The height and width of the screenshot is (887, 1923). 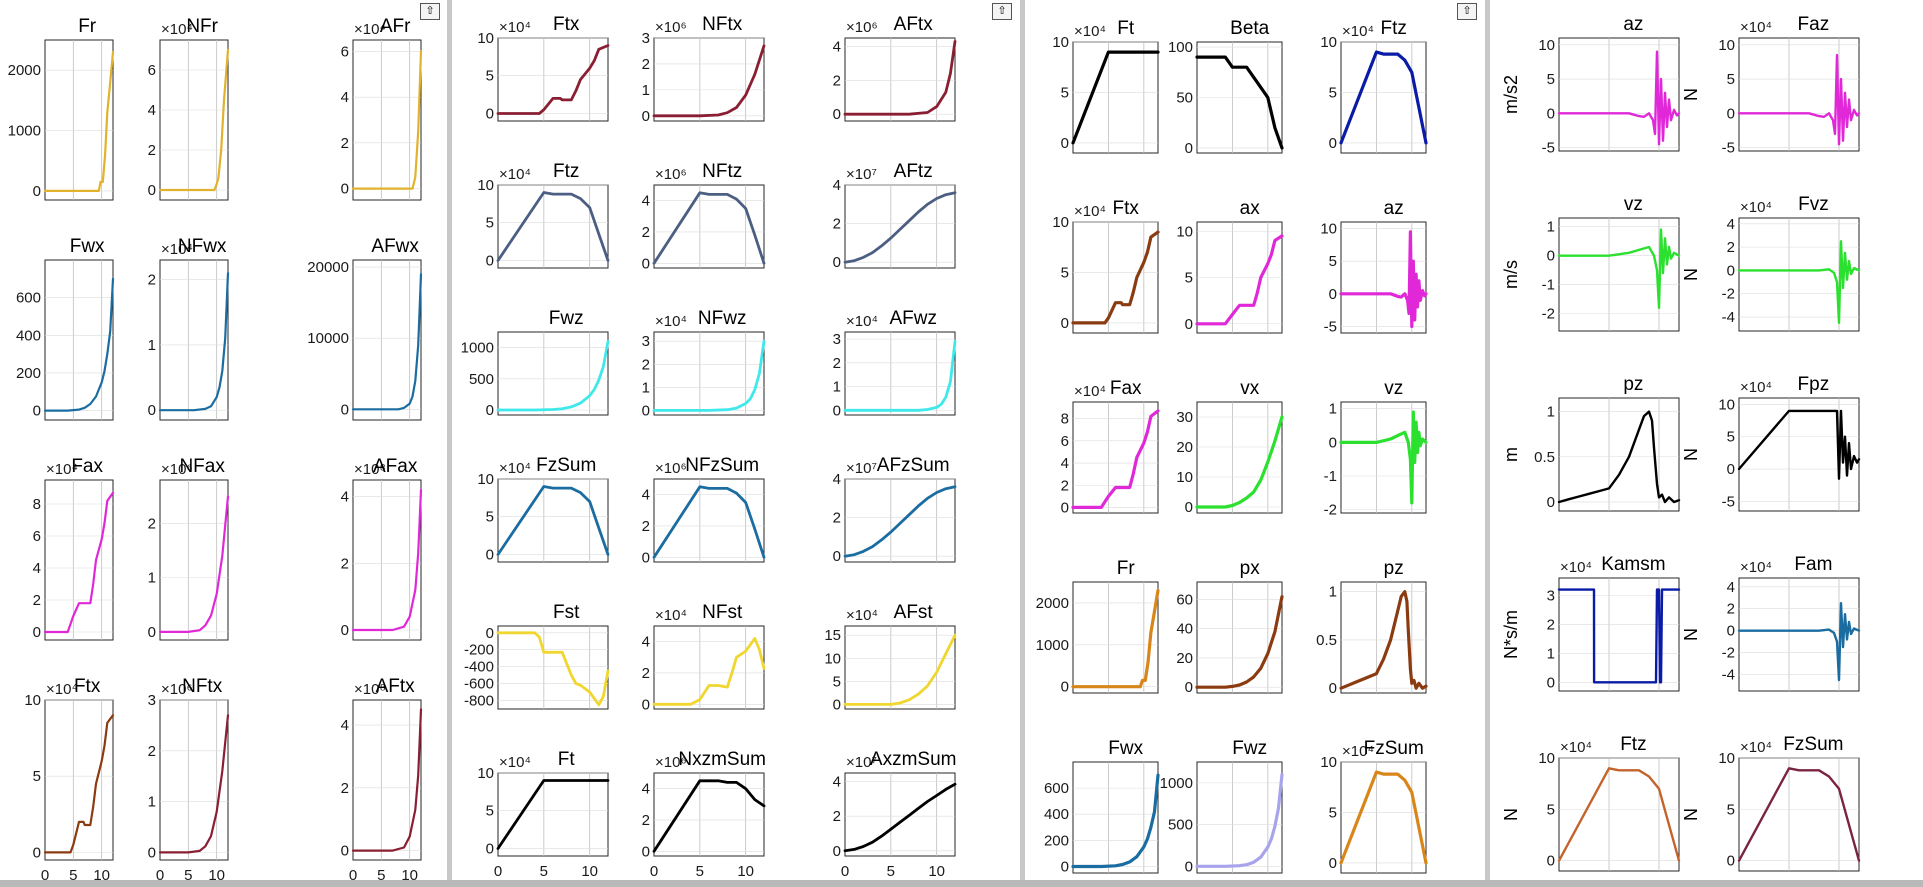 I want to click on subplot-title: Fr, so click(x=1126, y=568).